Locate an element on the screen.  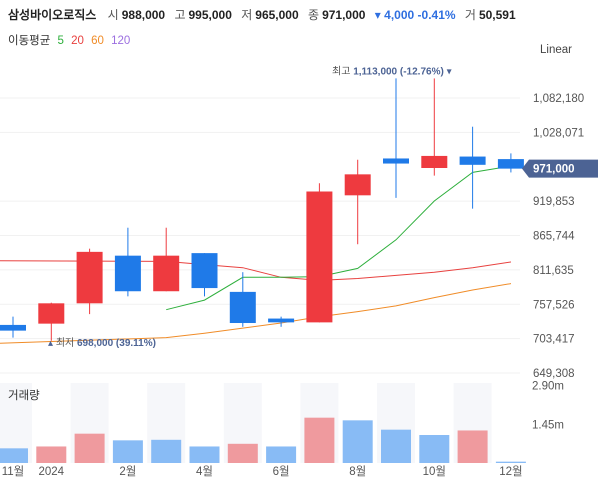
price-tick-label: 811,635 is located at coordinates (553, 271).